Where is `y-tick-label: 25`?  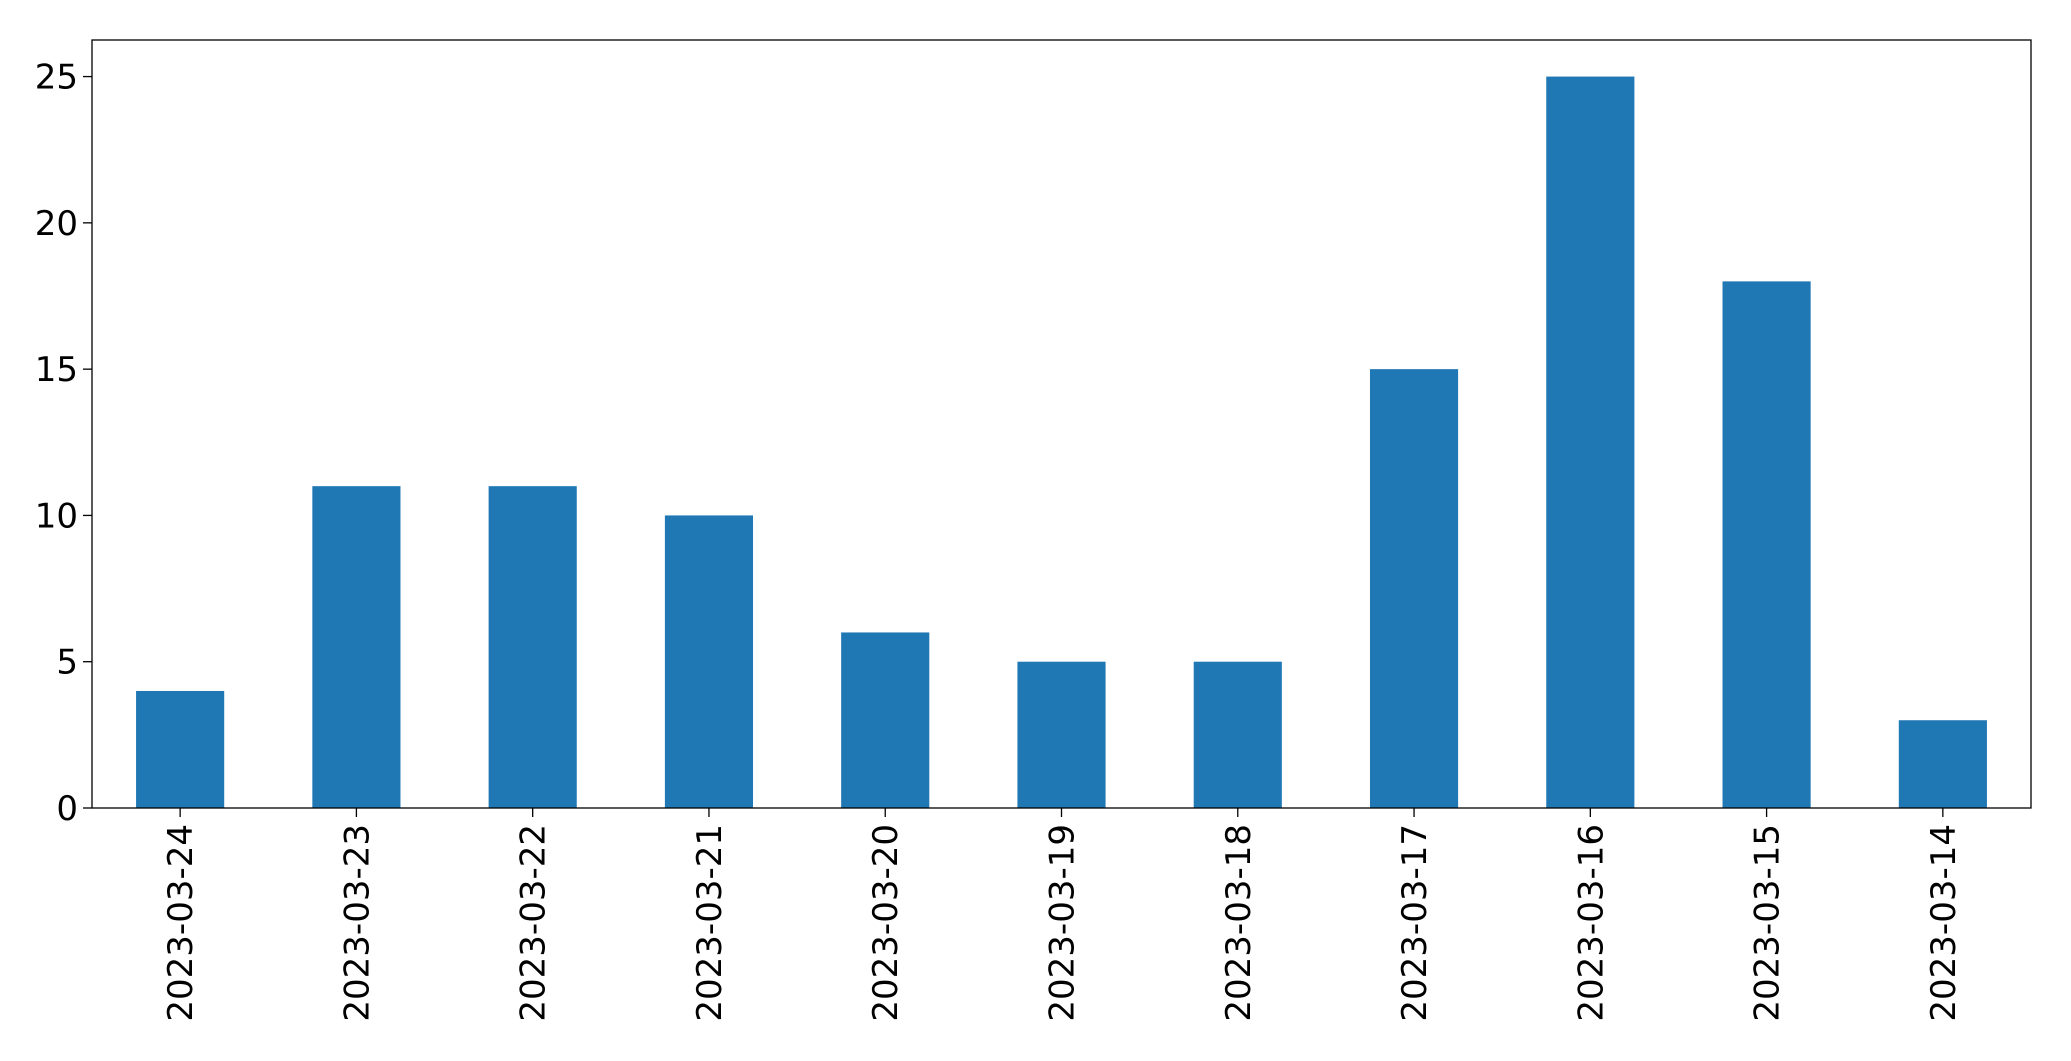
y-tick-label: 25 is located at coordinates (56, 78).